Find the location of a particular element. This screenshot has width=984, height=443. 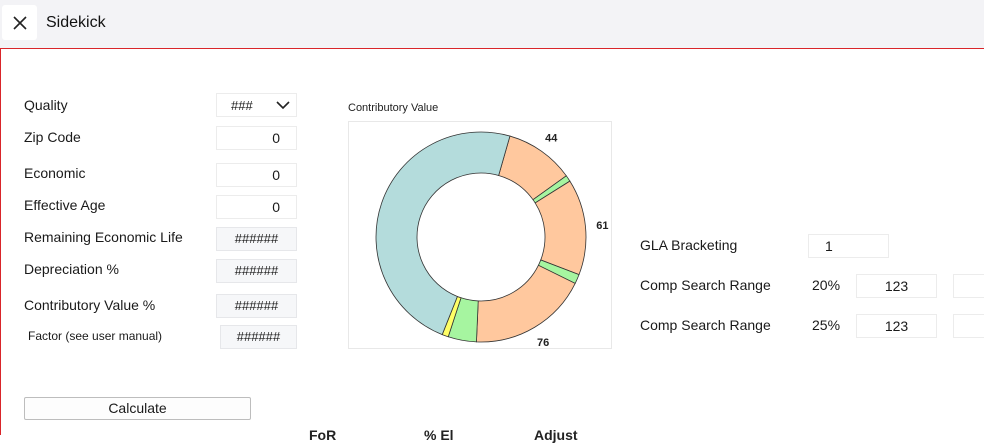

close-icon is located at coordinates (19, 22).